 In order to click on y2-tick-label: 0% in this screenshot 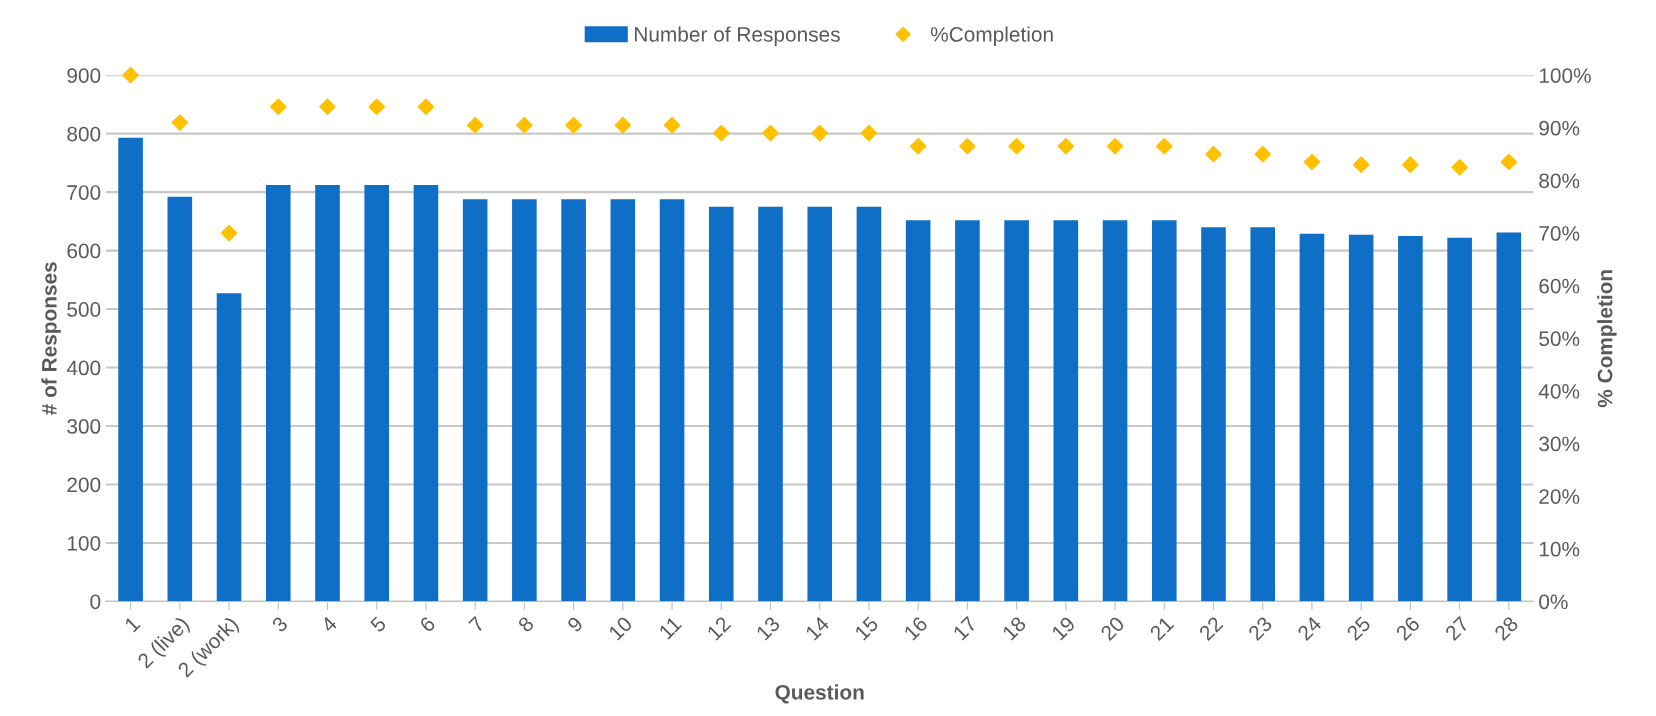, I will do `click(1553, 602)`.